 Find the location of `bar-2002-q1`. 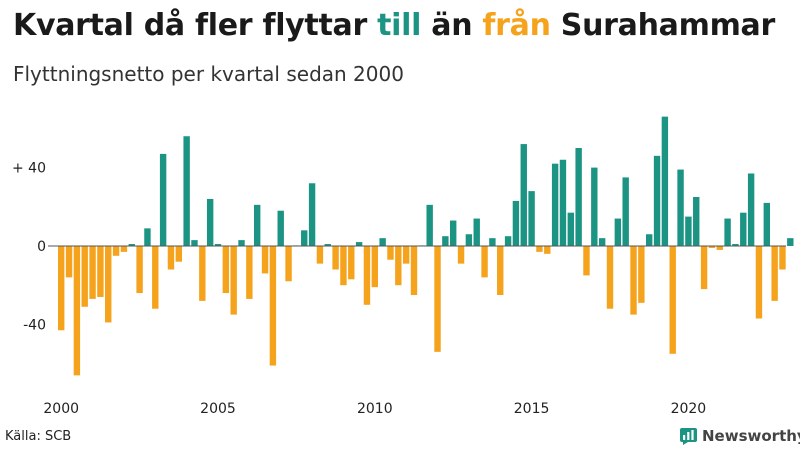

bar-2002-q1 is located at coordinates (124, 249).